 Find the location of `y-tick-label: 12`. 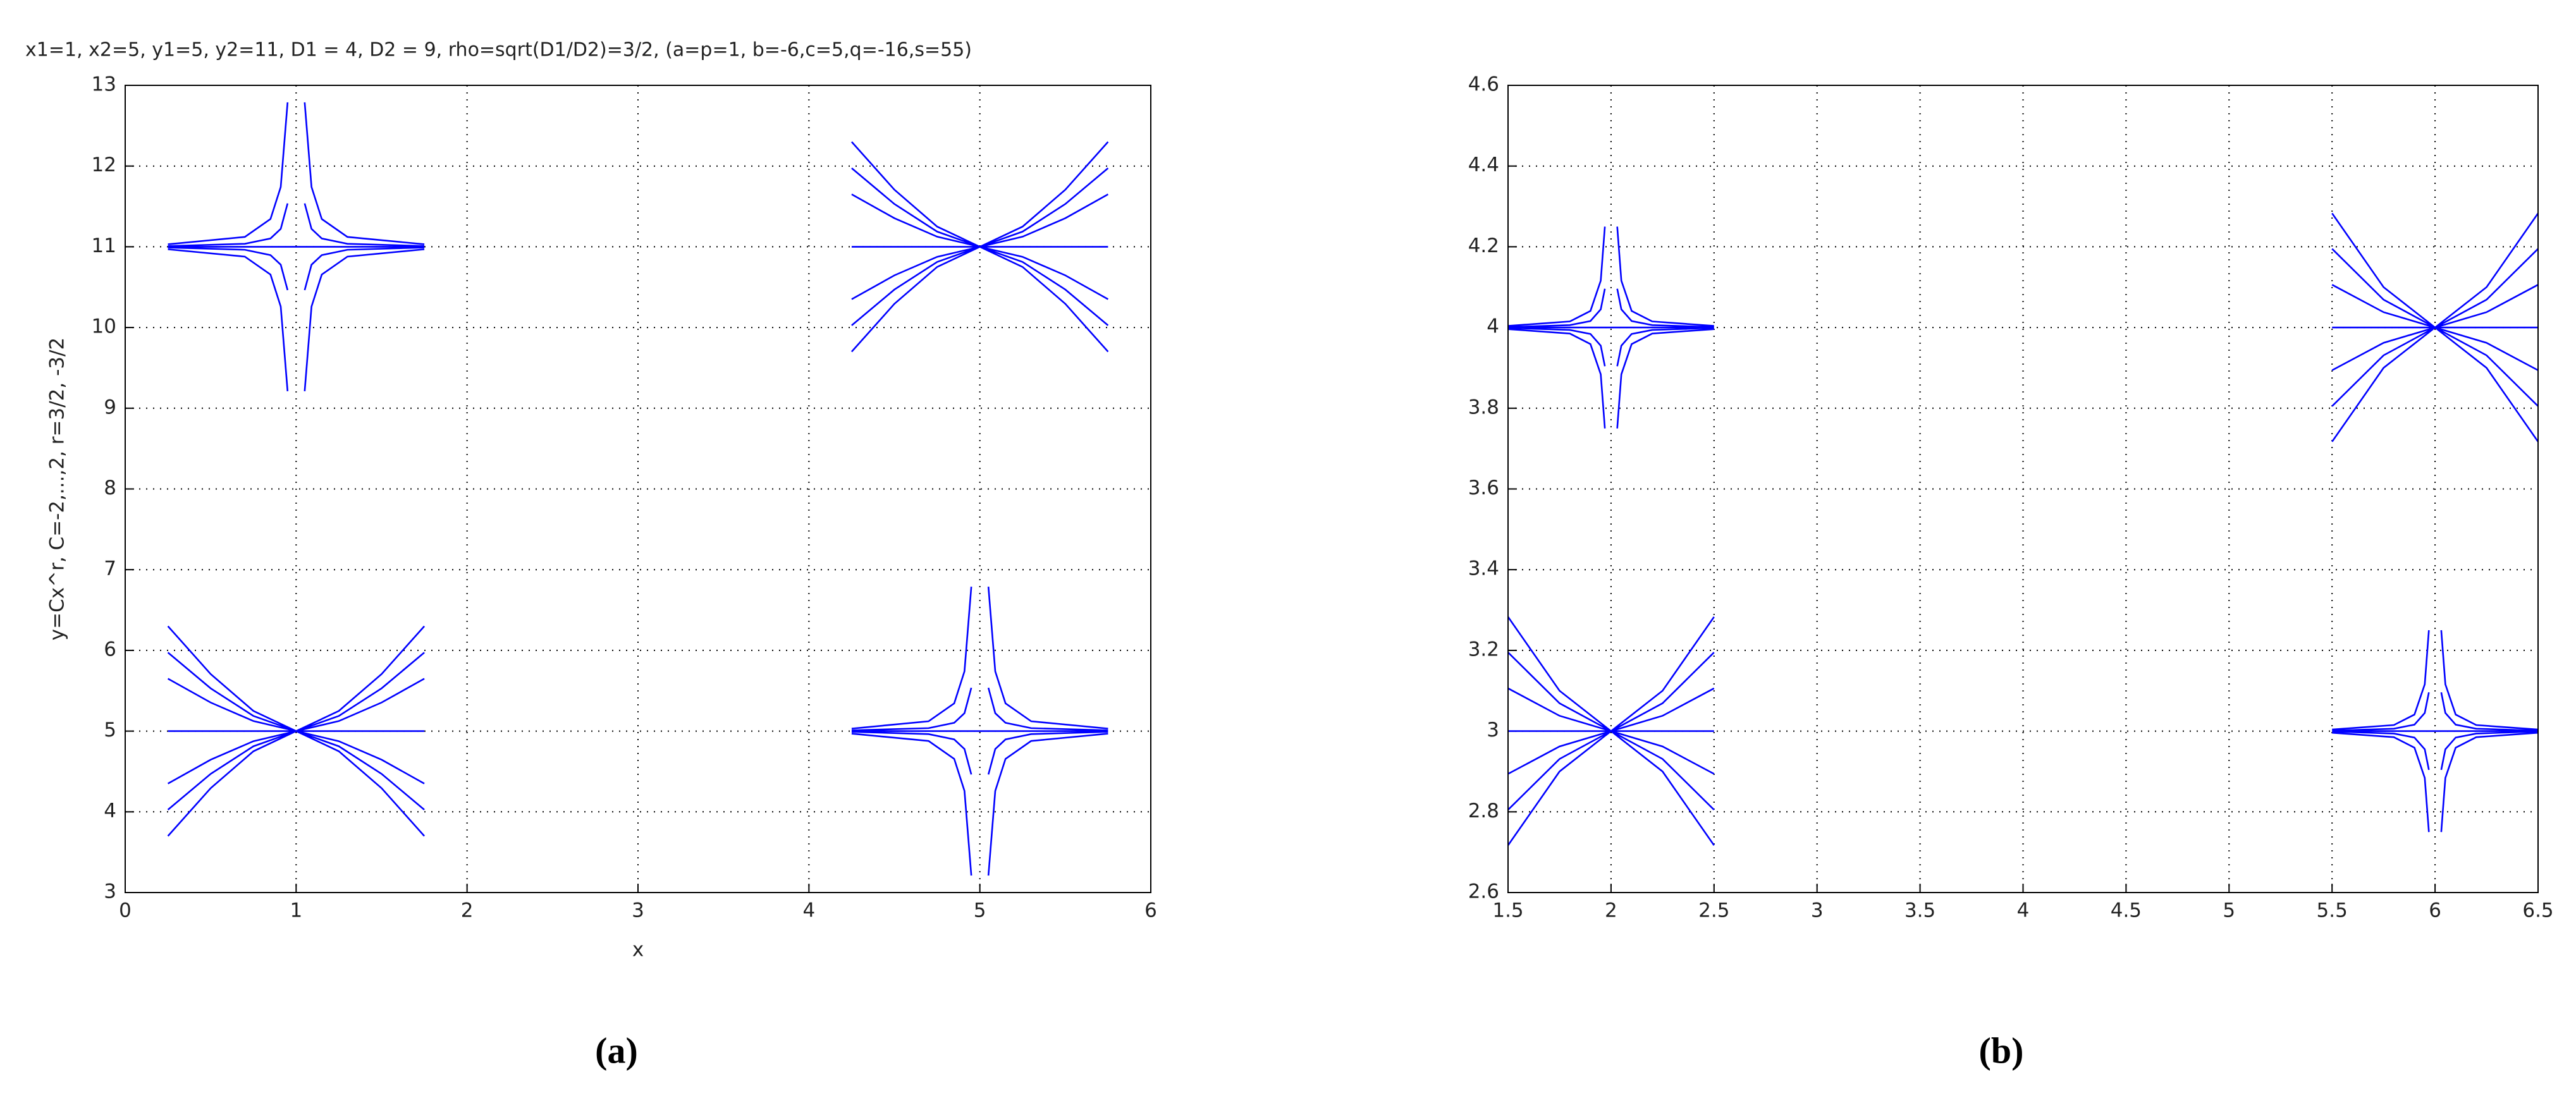

y-tick-label: 12 is located at coordinates (104, 165).